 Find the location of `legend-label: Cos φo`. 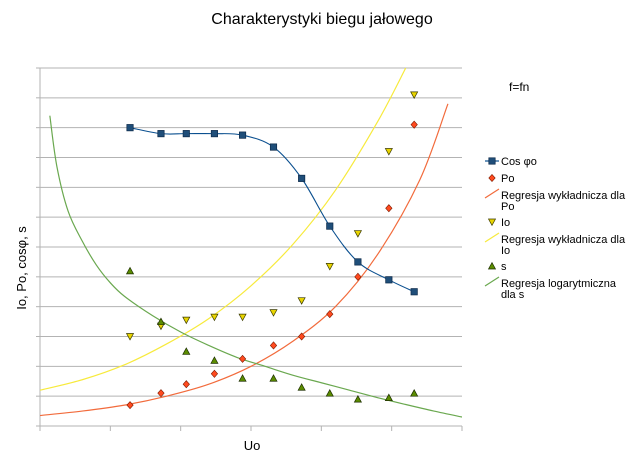

legend-label: Cos φo is located at coordinates (519, 162).